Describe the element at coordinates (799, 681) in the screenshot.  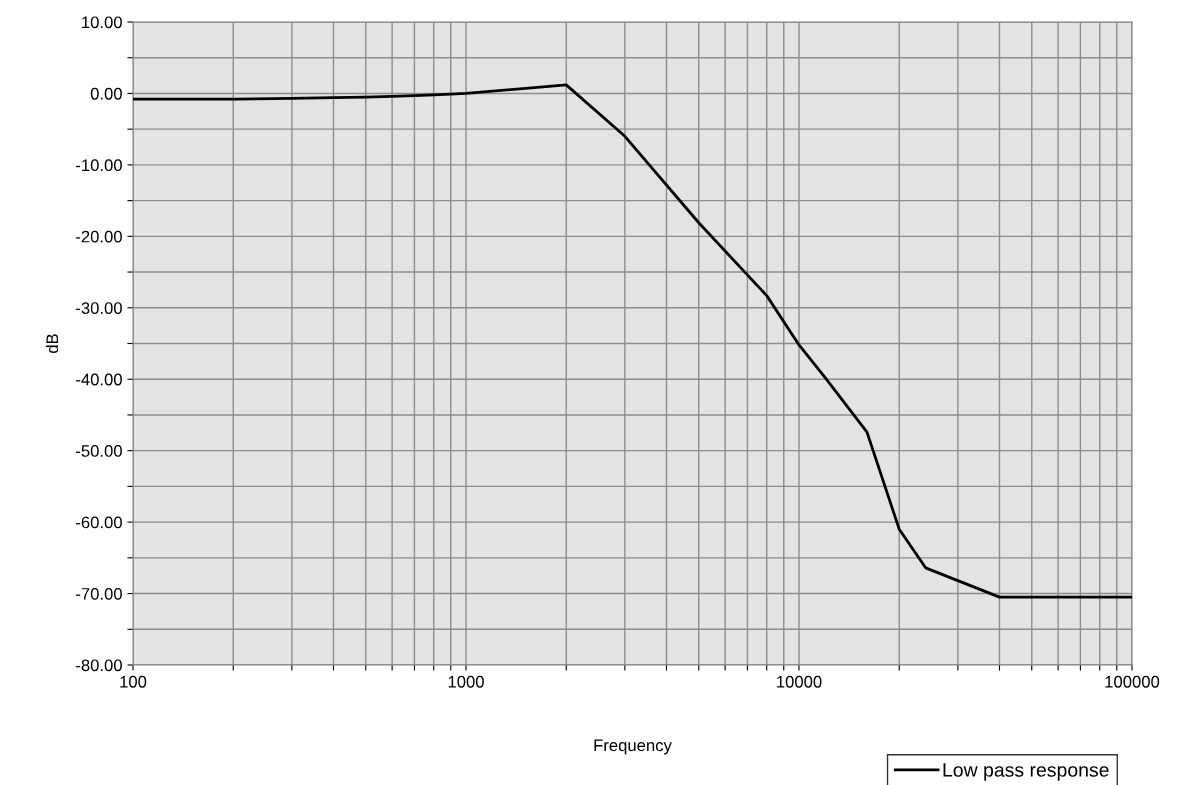
I see `x-tick-label: 10000` at that location.